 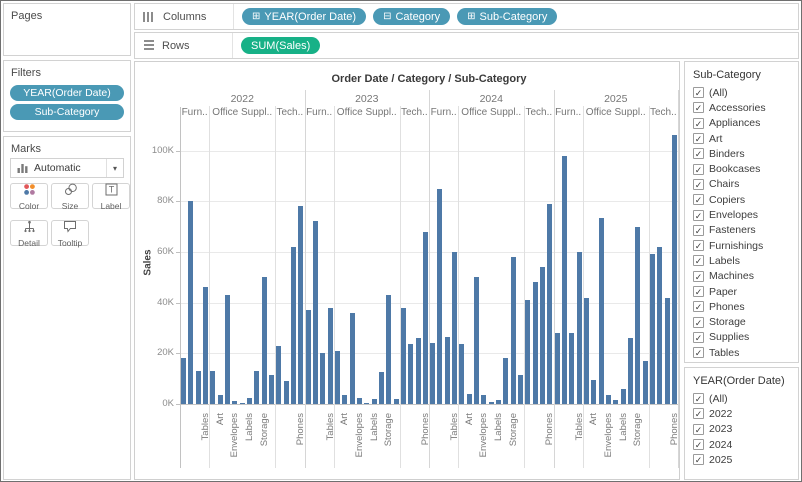 I want to click on subcategory-option: ✓ Phones, so click(x=741, y=306).